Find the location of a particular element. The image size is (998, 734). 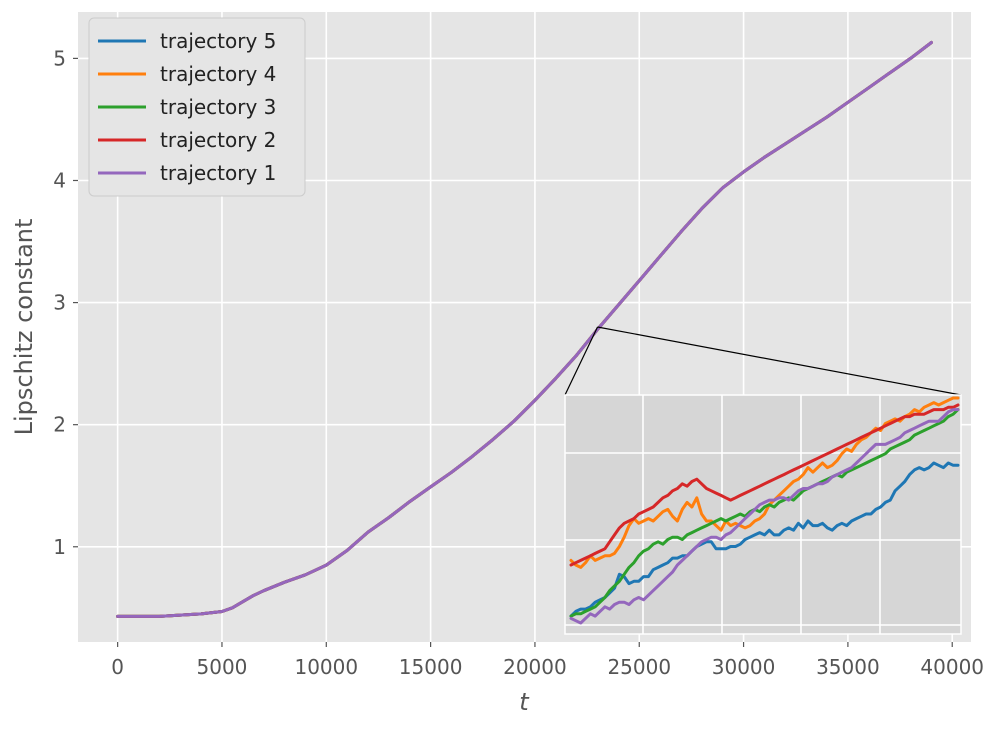

legend-label: trajectory 5 is located at coordinates (218, 41).